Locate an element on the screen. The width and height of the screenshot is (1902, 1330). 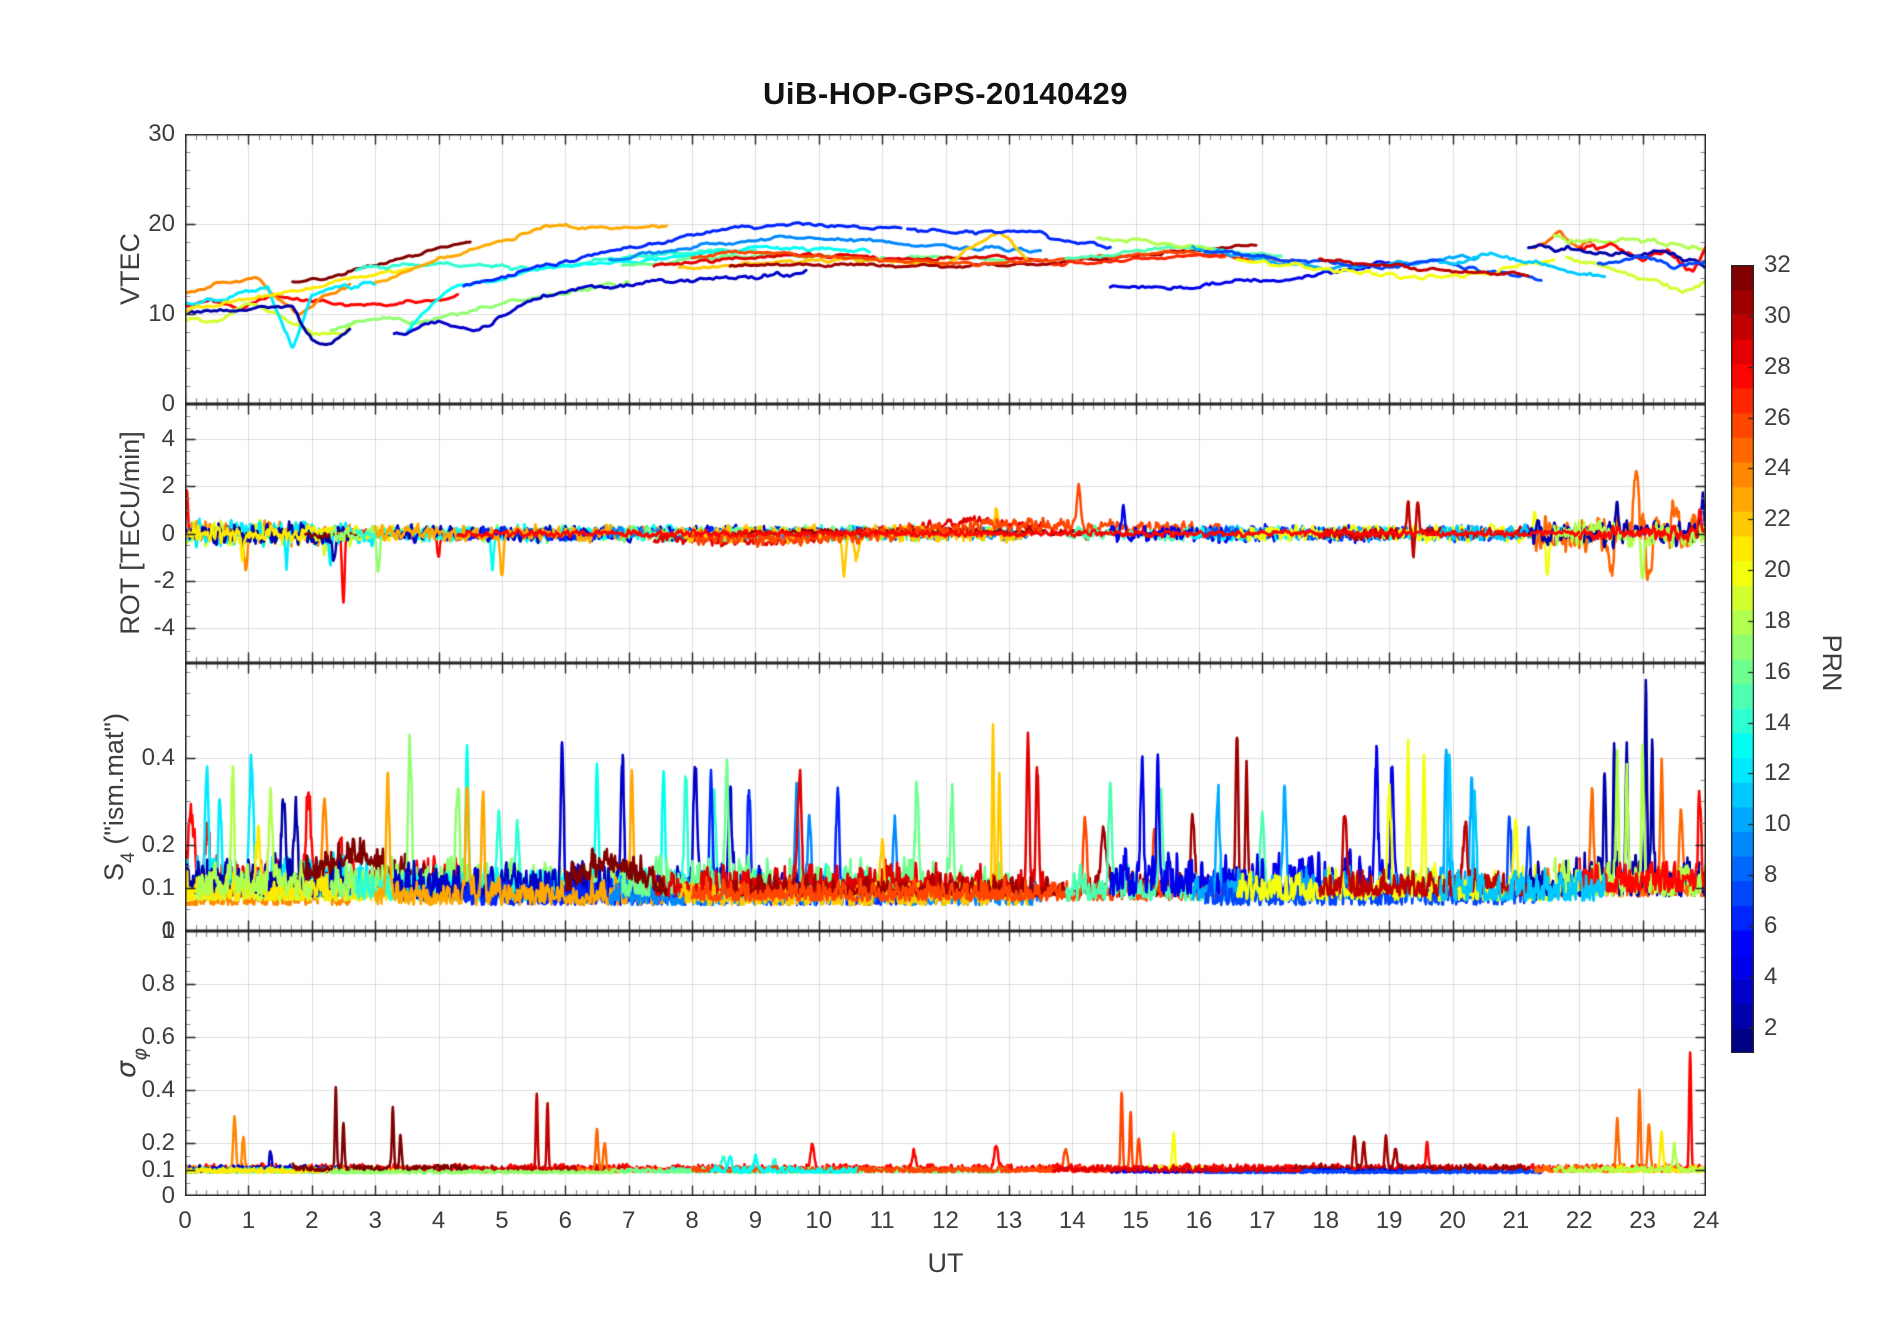
x-tick-label: 21 is located at coordinates (1516, 1220).